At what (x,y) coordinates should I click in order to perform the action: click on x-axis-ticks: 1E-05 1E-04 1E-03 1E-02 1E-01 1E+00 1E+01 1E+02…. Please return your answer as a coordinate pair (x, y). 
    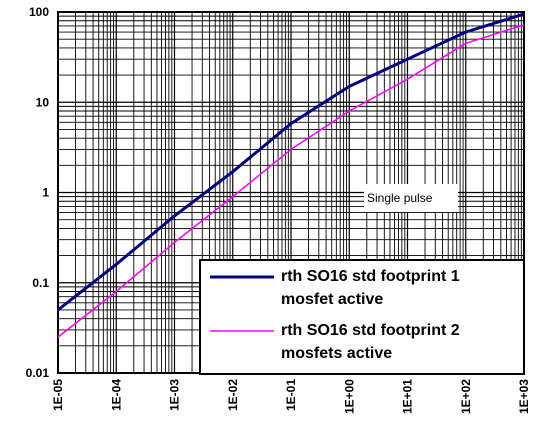
    Looking at the image, I should click on (291, 396).